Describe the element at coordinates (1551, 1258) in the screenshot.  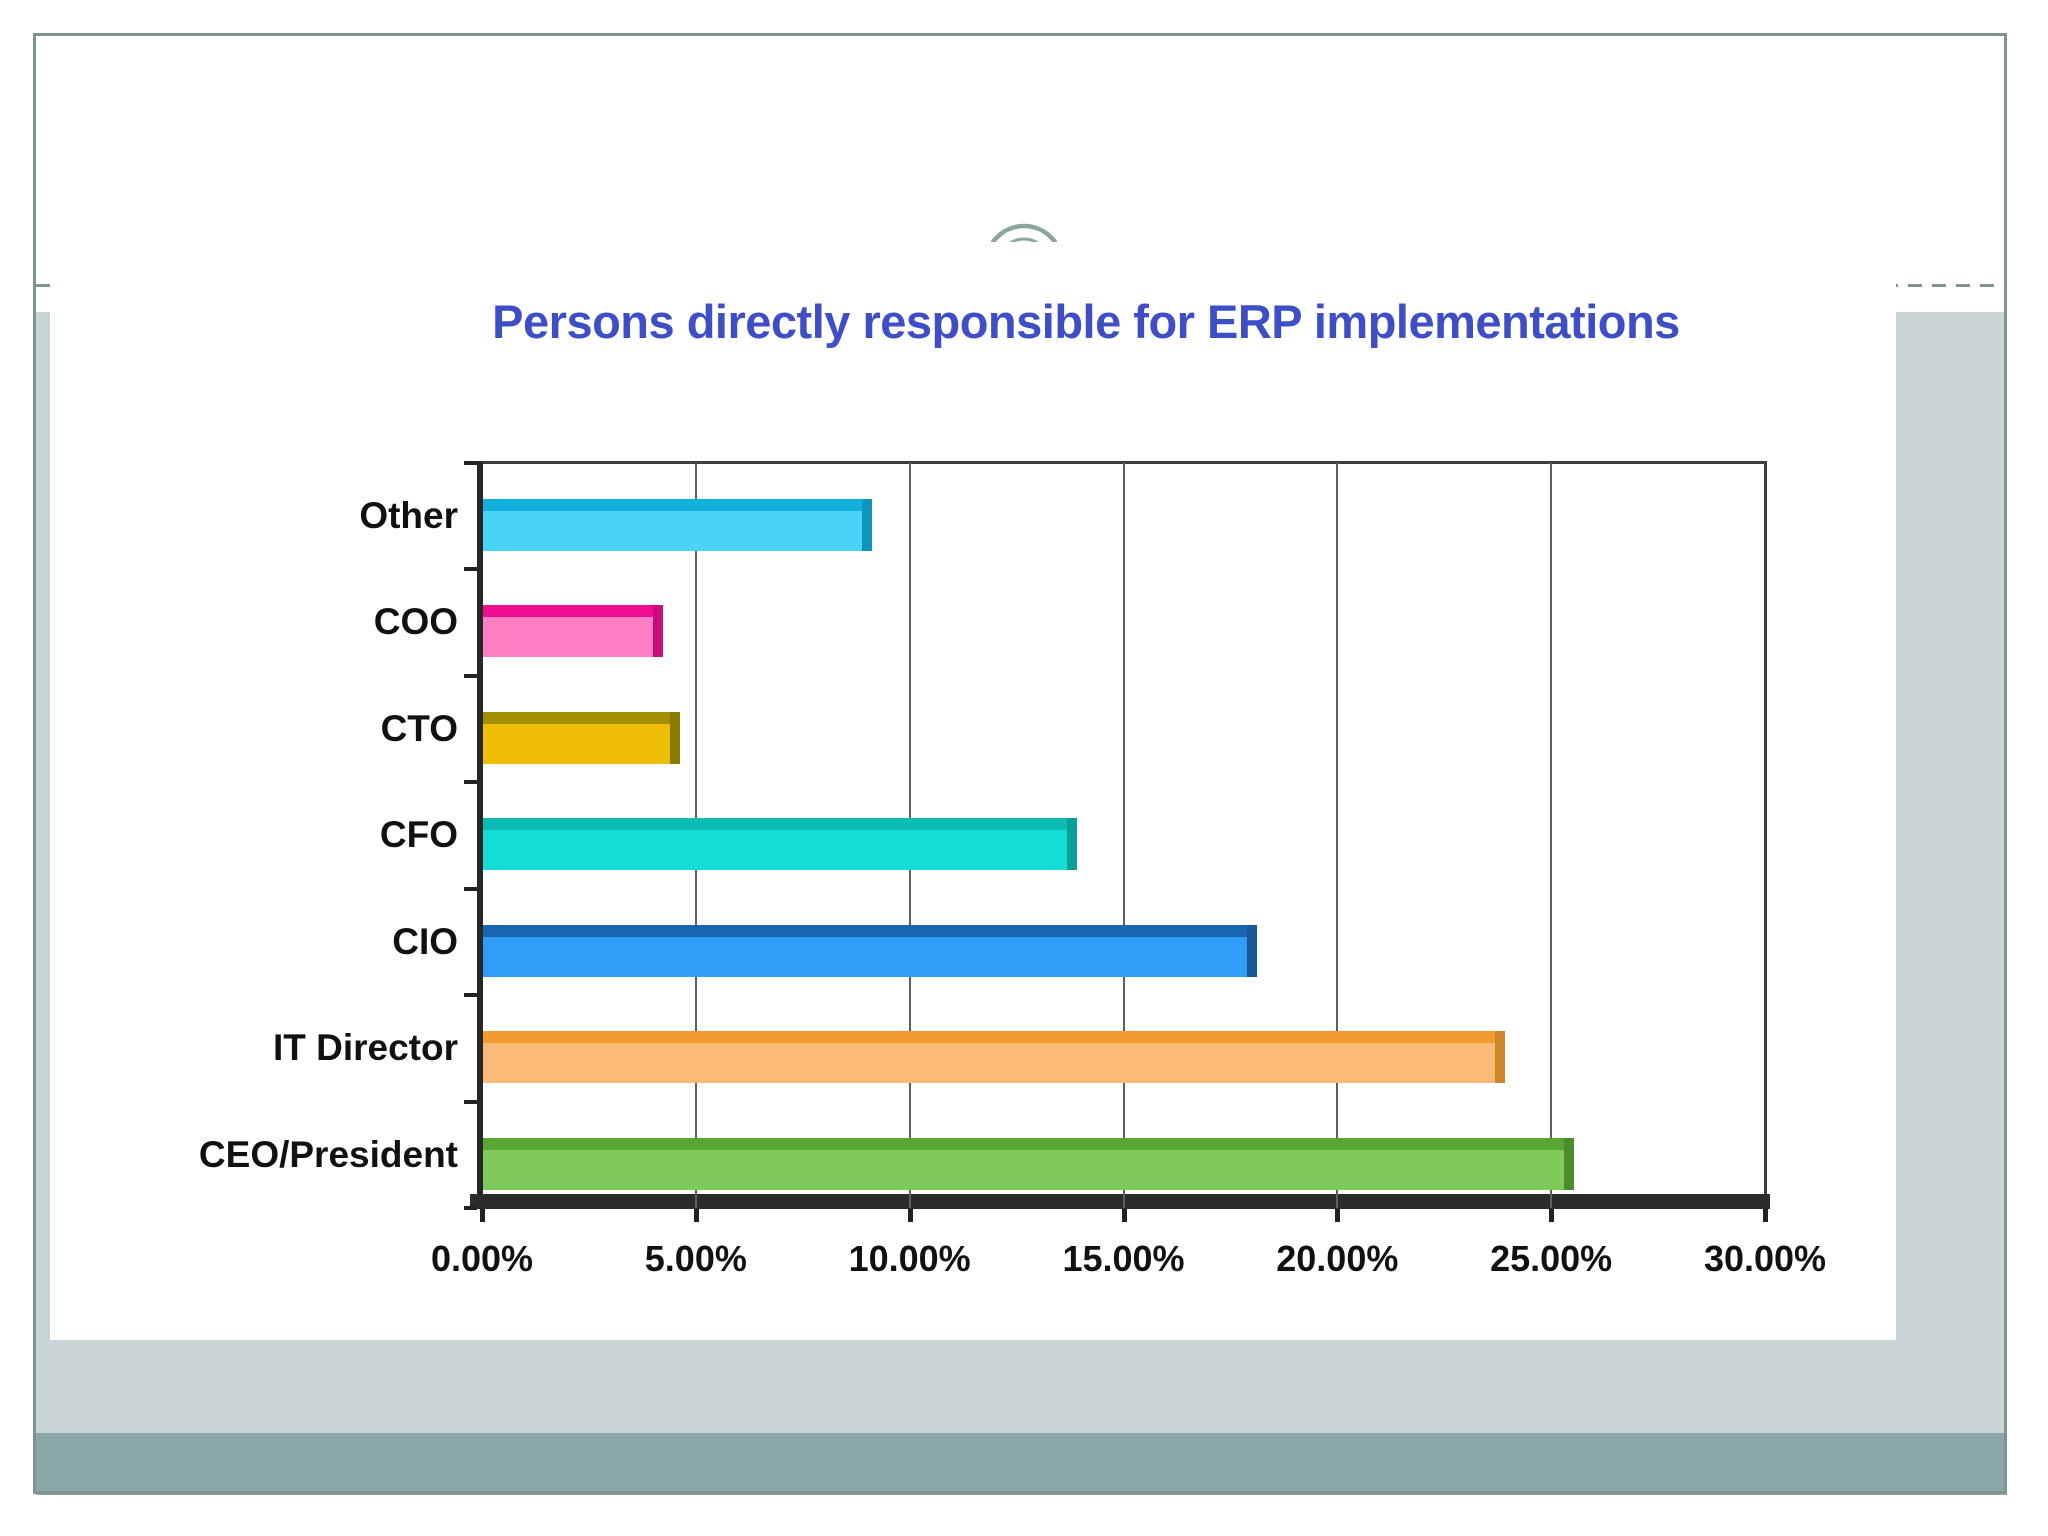
I see `x-axis-tick-label: 25.00%` at that location.